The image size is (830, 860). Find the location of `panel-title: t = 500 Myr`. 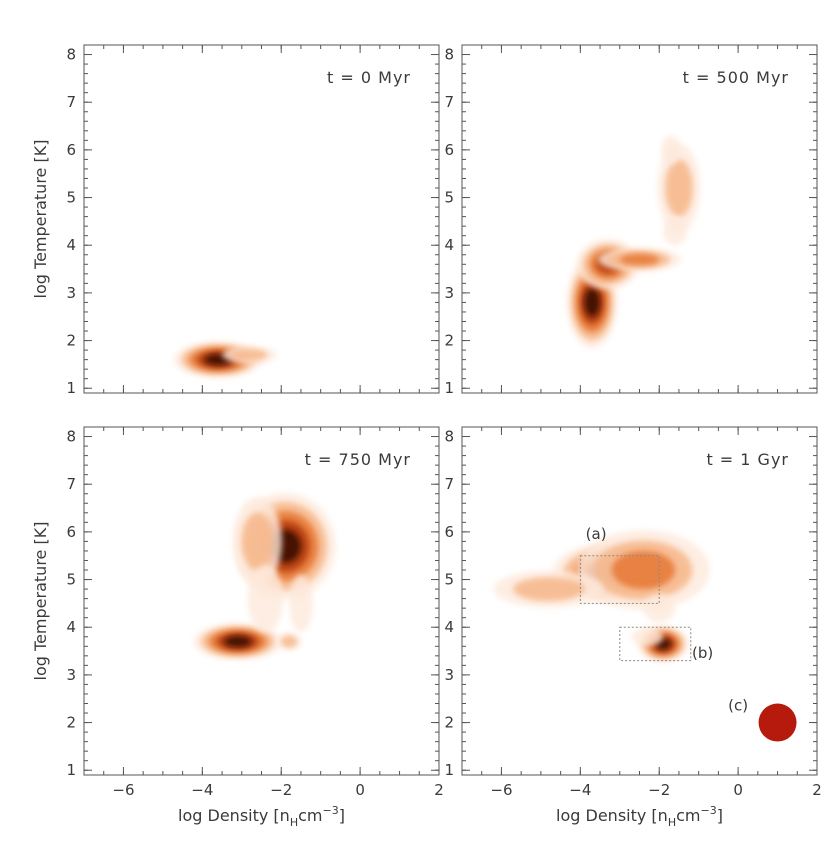

panel-title: t = 500 Myr is located at coordinates (736, 77).